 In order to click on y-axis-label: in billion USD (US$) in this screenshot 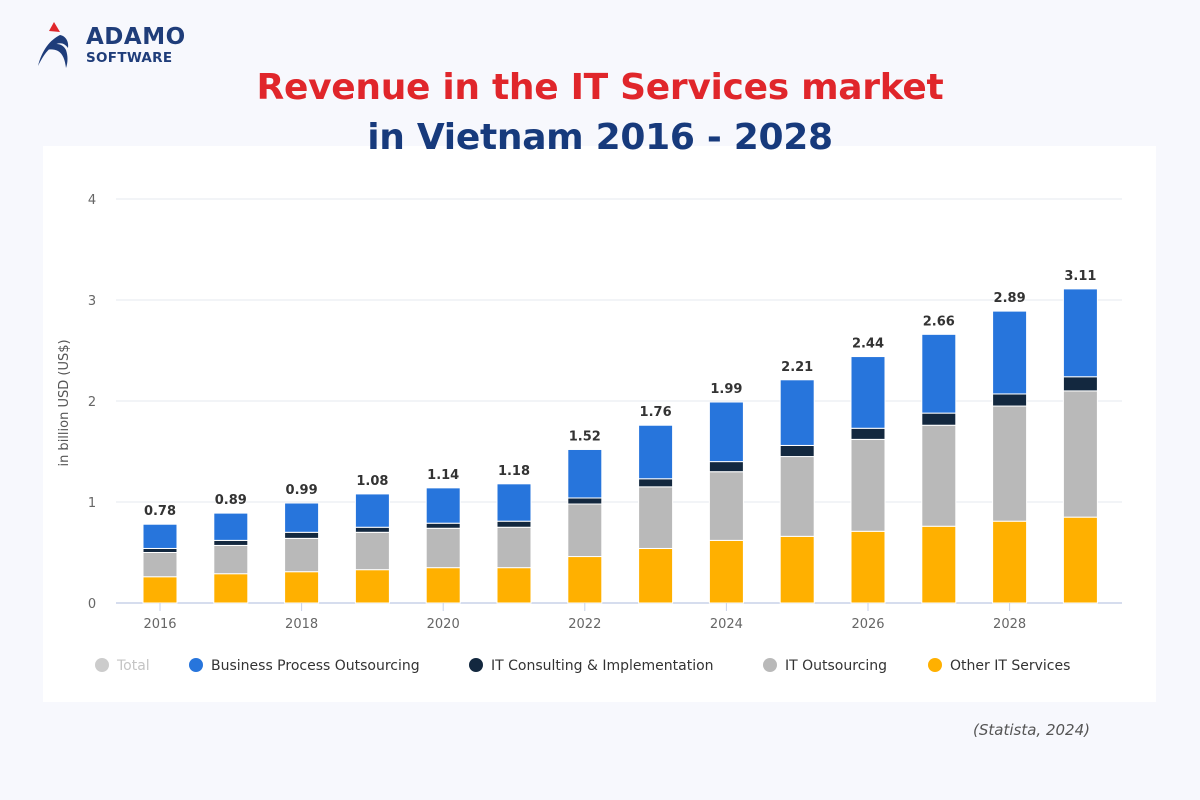, I will do `click(64, 402)`.